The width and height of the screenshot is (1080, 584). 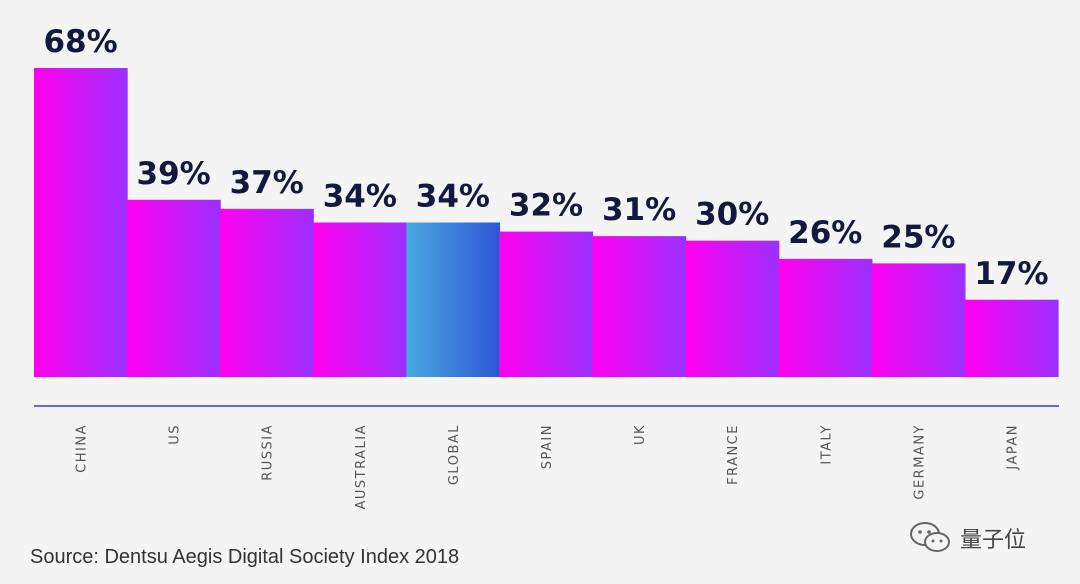 I want to click on value-label-russia: 37%, so click(x=267, y=183).